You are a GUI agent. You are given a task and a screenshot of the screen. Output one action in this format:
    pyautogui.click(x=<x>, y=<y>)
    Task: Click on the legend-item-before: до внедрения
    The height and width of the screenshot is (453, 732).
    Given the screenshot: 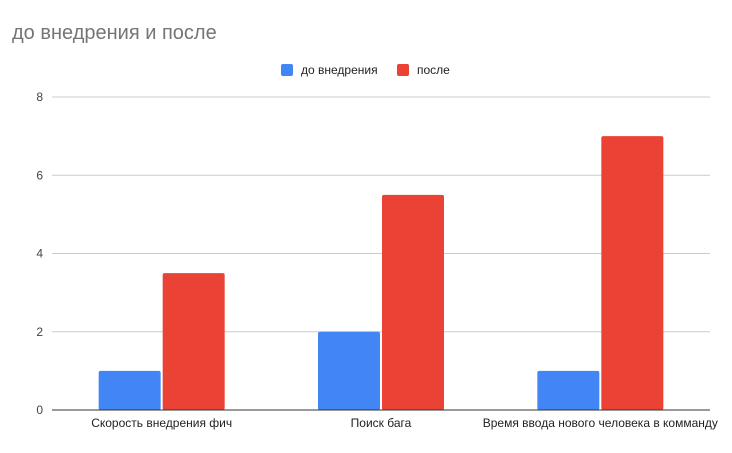 What is the action you would take?
    pyautogui.click(x=329, y=70)
    